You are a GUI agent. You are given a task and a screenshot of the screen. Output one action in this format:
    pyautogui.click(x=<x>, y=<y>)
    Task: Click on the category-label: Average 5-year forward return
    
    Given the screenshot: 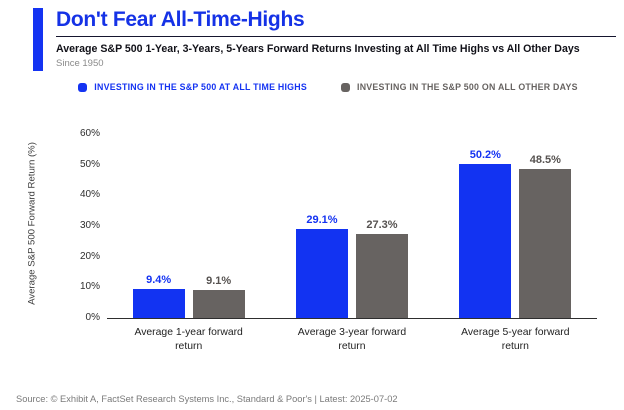 What is the action you would take?
    pyautogui.click(x=515, y=339)
    